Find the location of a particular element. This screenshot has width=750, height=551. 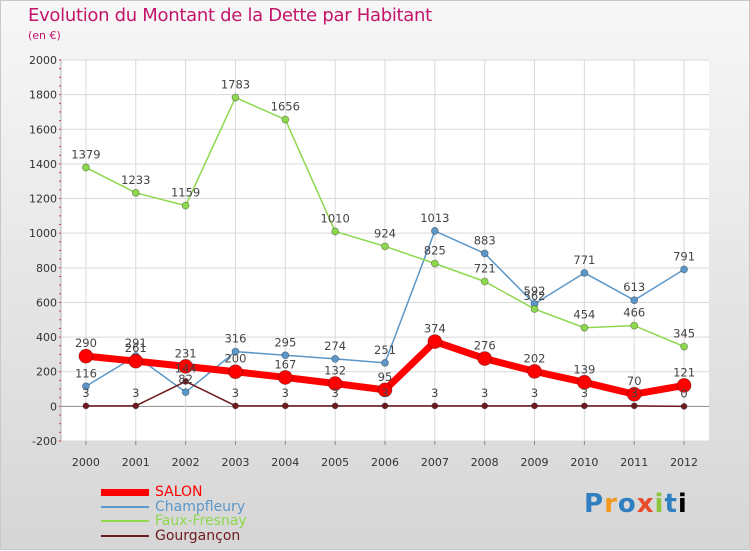

data-label-salon: 276 is located at coordinates (485, 346).